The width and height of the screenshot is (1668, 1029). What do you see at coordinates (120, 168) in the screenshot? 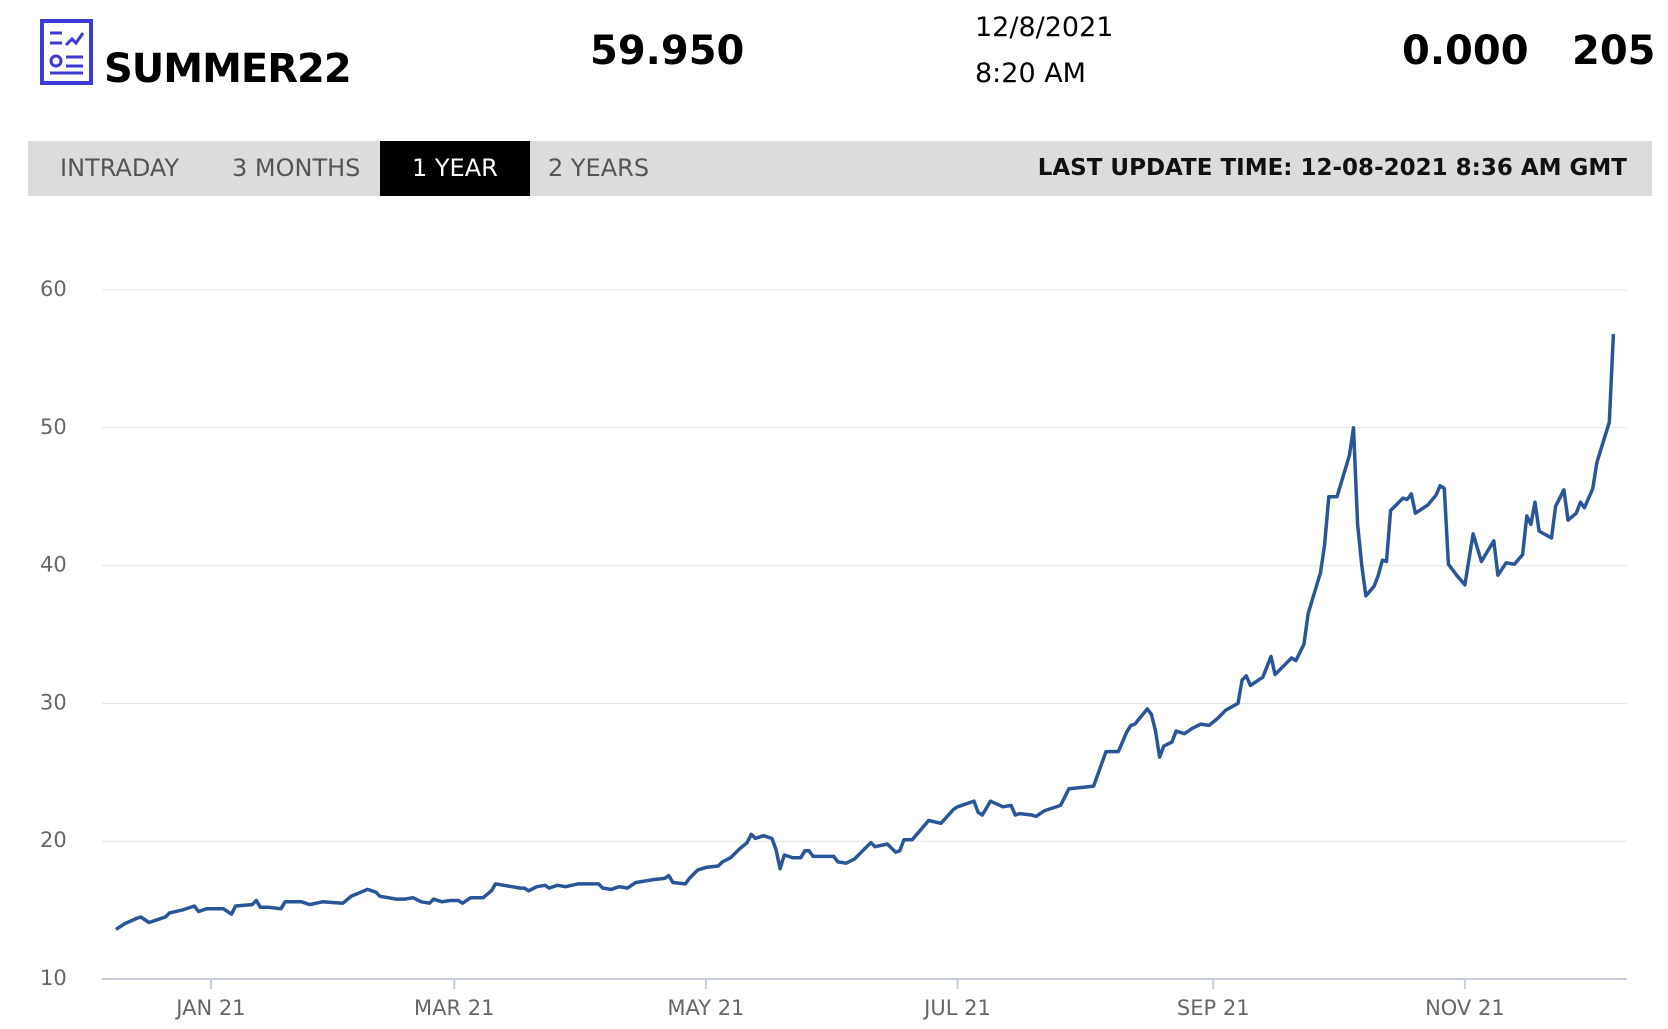
I see `tab: INTRADAY` at bounding box center [120, 168].